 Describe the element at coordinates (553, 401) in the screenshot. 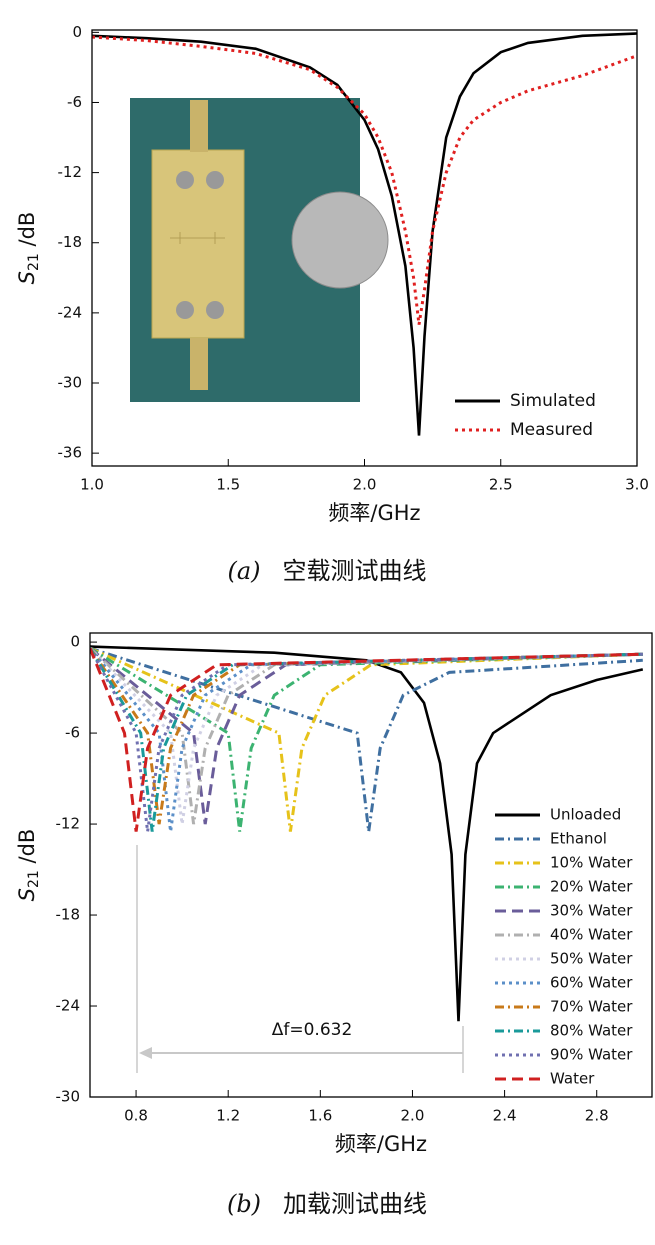

I see `legend-label: Simulated` at that location.